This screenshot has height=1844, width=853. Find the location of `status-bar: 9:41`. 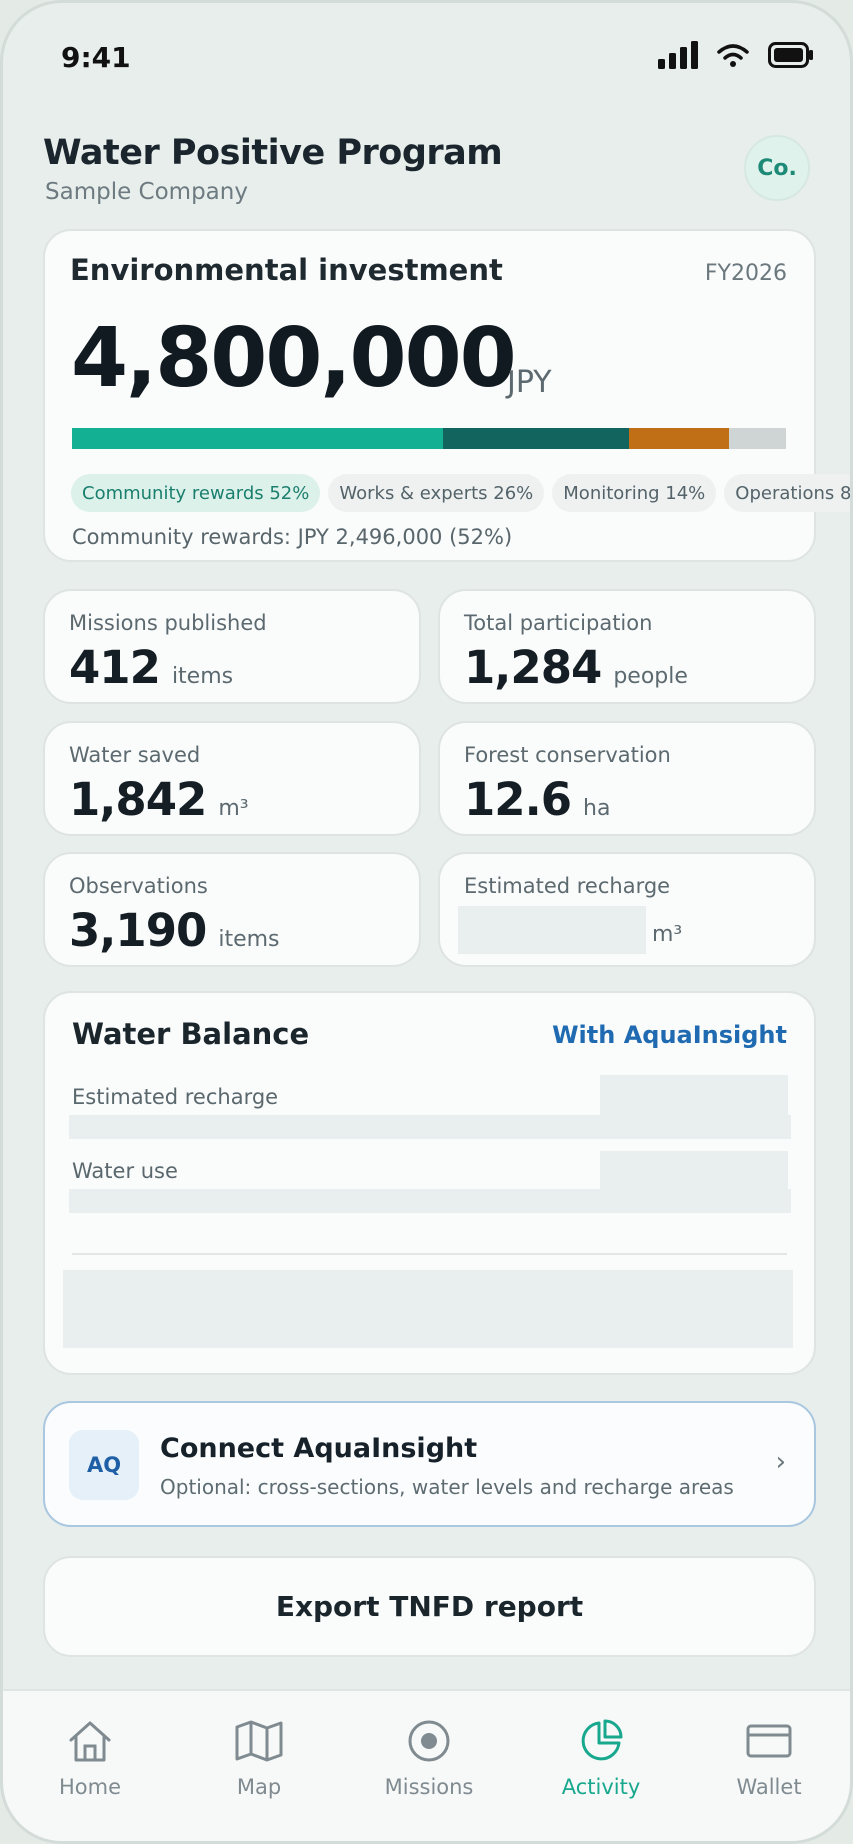

status-bar: 9:41 is located at coordinates (426, 58).